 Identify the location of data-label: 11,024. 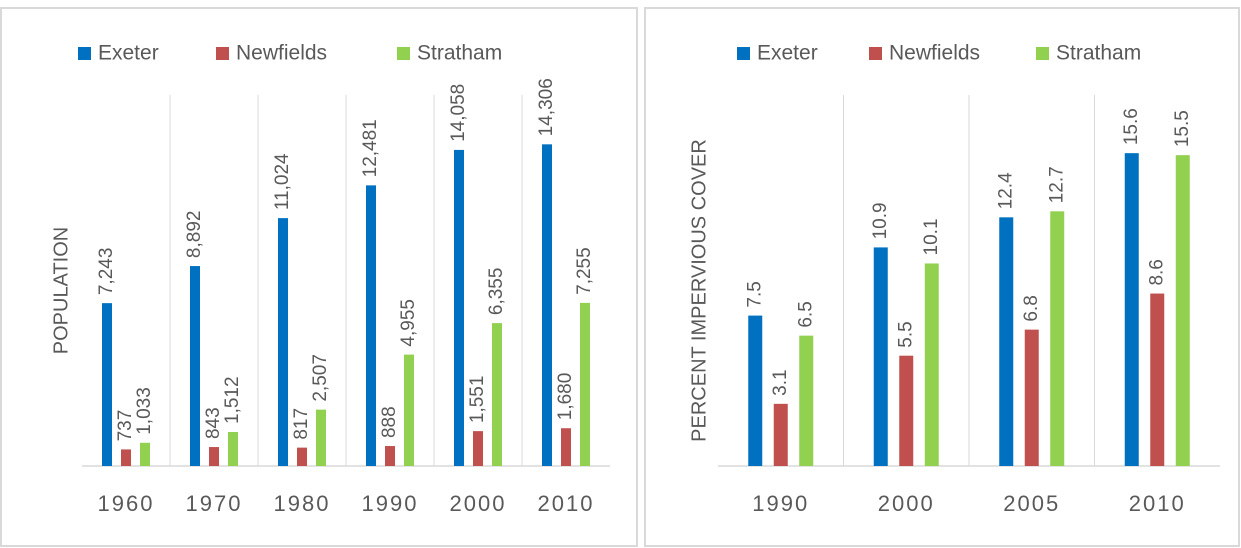
(282, 181).